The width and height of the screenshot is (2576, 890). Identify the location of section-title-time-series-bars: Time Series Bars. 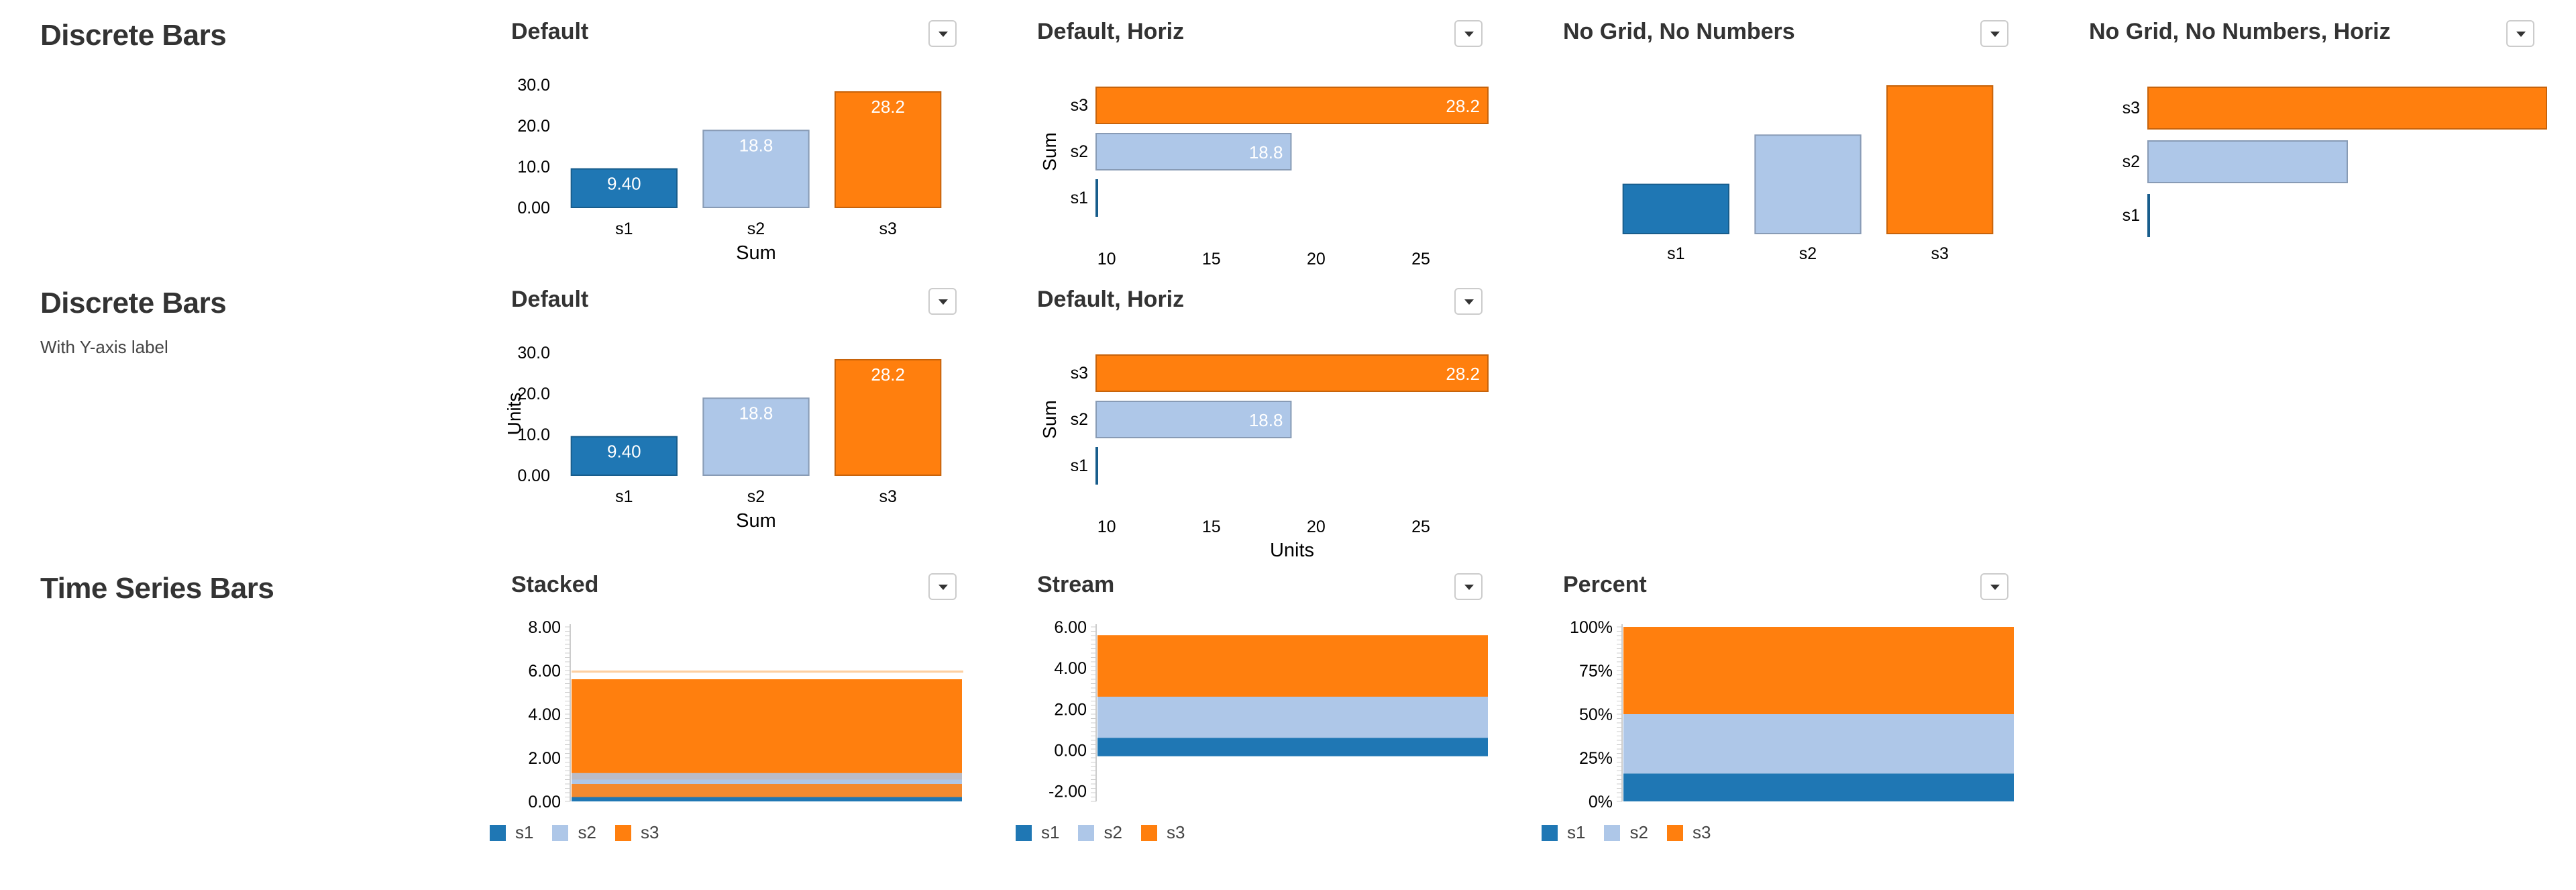
(157, 588).